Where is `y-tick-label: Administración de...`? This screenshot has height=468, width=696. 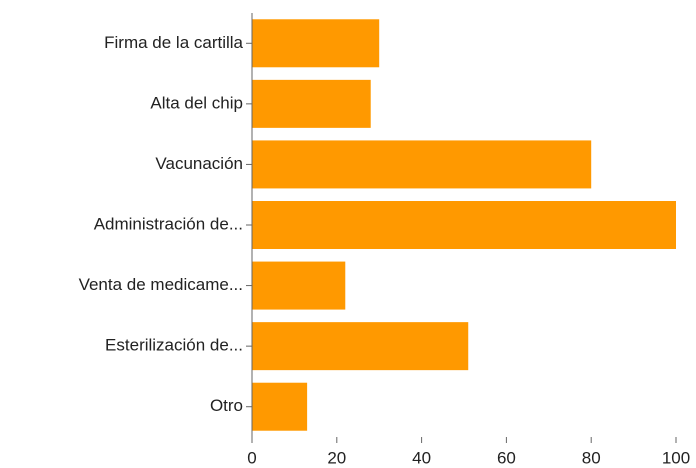
y-tick-label: Administración de... is located at coordinates (168, 223).